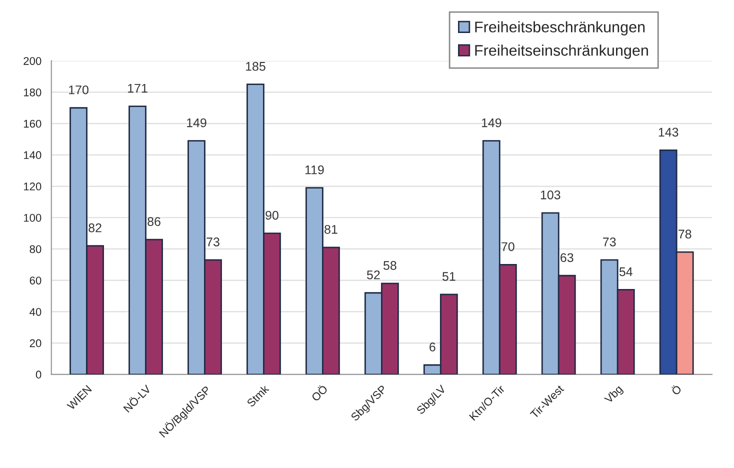 The width and height of the screenshot is (734, 468). I want to click on data-label: 81, so click(331, 229).